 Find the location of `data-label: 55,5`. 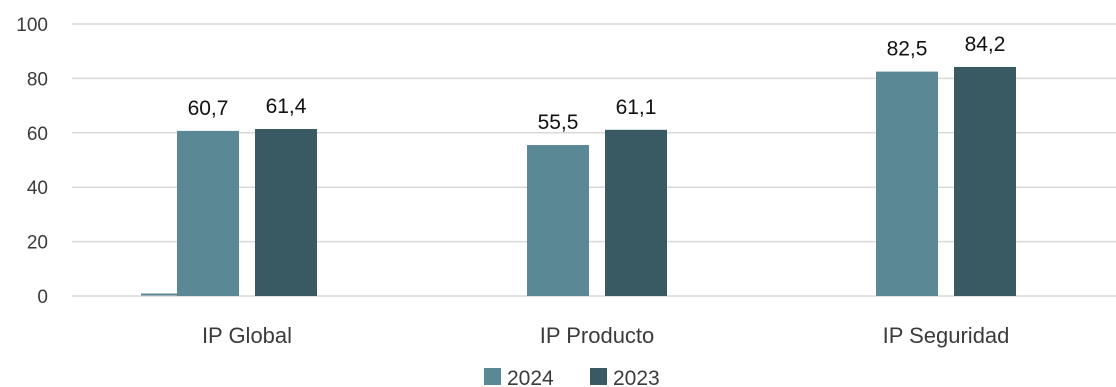

data-label: 55,5 is located at coordinates (558, 122).